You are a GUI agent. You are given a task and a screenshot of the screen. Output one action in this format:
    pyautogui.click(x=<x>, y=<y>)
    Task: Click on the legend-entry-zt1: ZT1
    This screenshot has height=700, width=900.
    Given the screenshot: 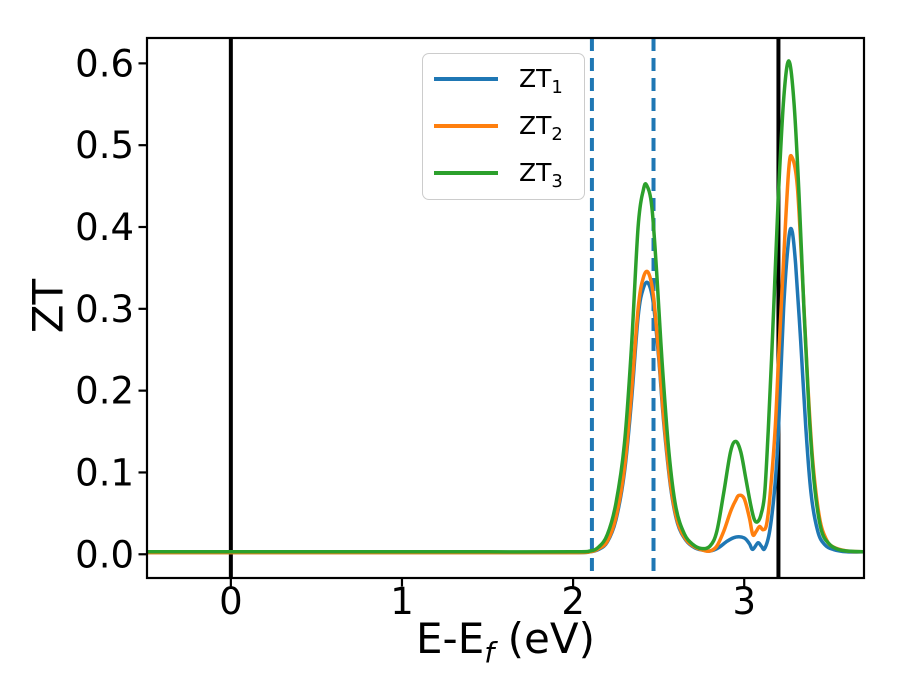 What is the action you would take?
    pyautogui.click(x=509, y=78)
    